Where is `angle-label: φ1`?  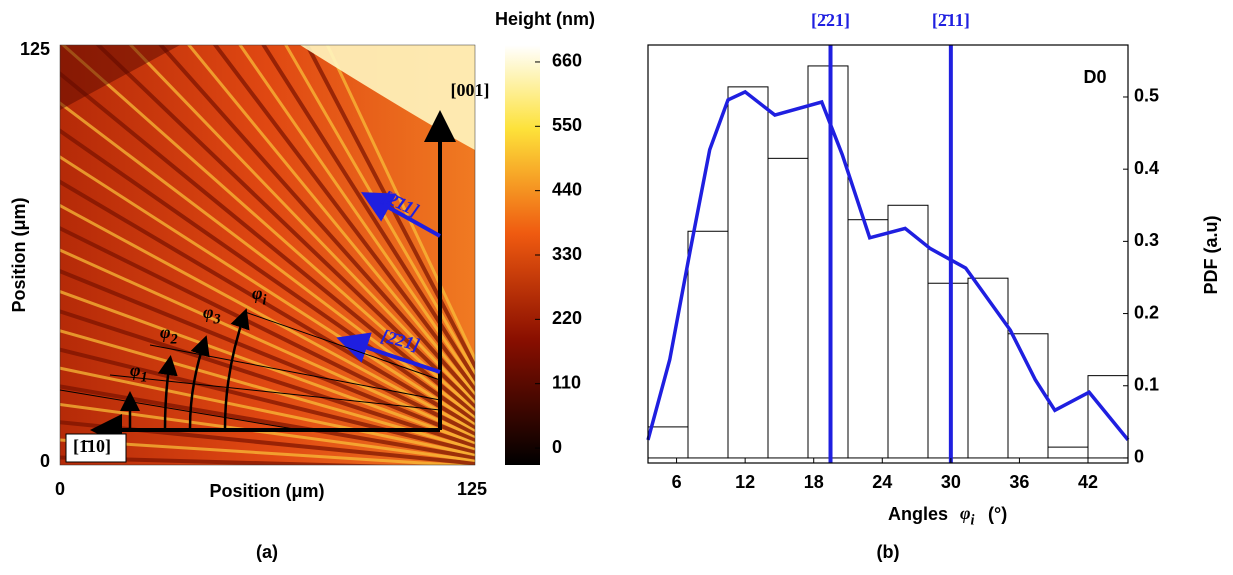
angle-label: φ1 is located at coordinates (139, 373).